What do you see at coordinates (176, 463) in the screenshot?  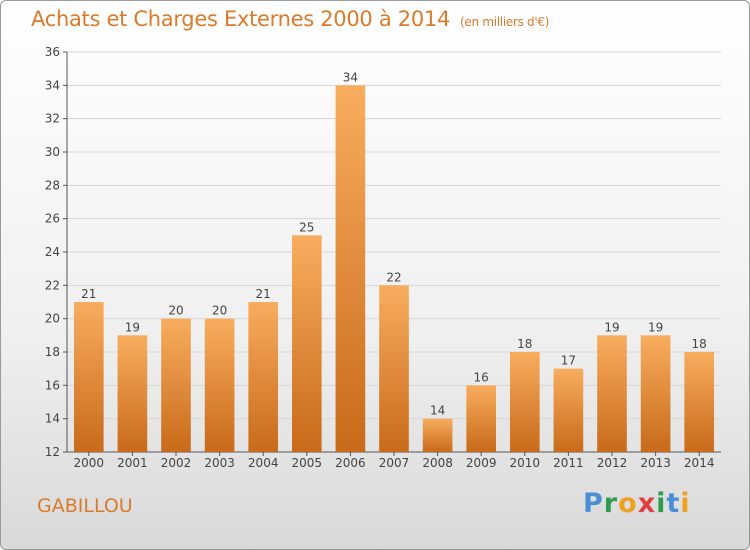 I see `x-tick-label-2002: 2002` at bounding box center [176, 463].